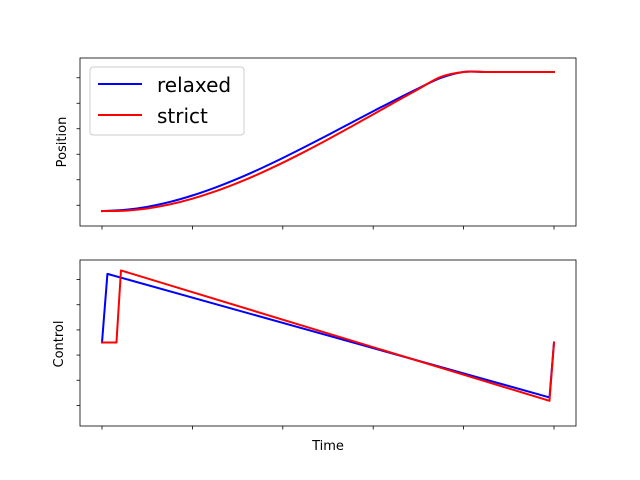 The width and height of the screenshot is (640, 480). What do you see at coordinates (167, 101) in the screenshot?
I see `legend: relaxed strict` at bounding box center [167, 101].